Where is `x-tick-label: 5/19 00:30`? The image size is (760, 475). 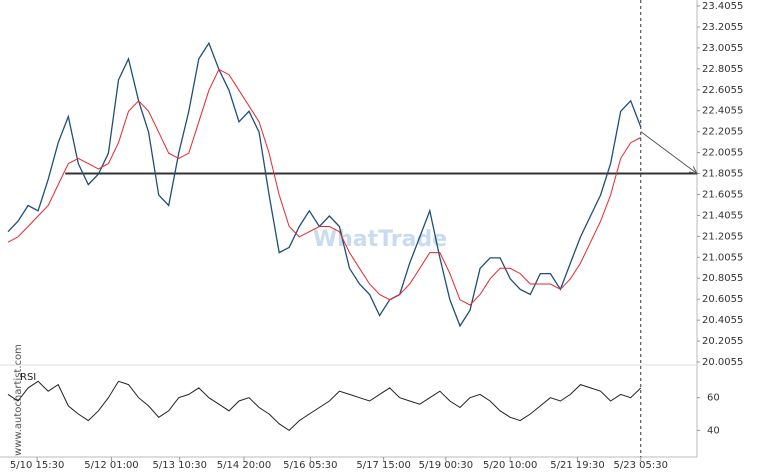 x-tick-label: 5/19 00:30 is located at coordinates (446, 465).